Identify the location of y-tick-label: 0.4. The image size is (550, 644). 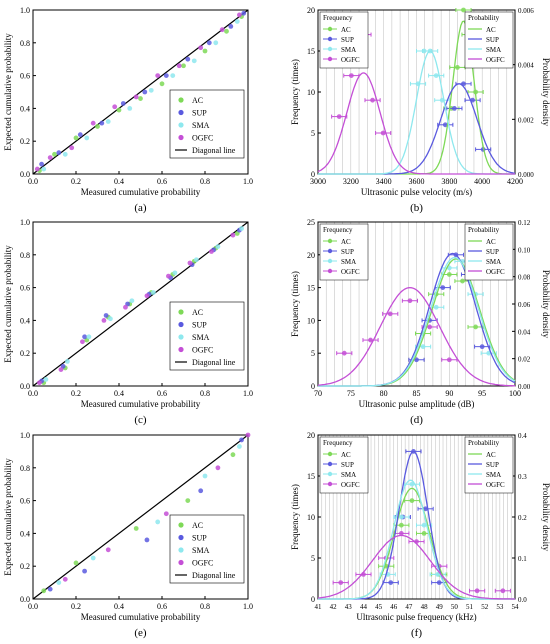
(25, 108).